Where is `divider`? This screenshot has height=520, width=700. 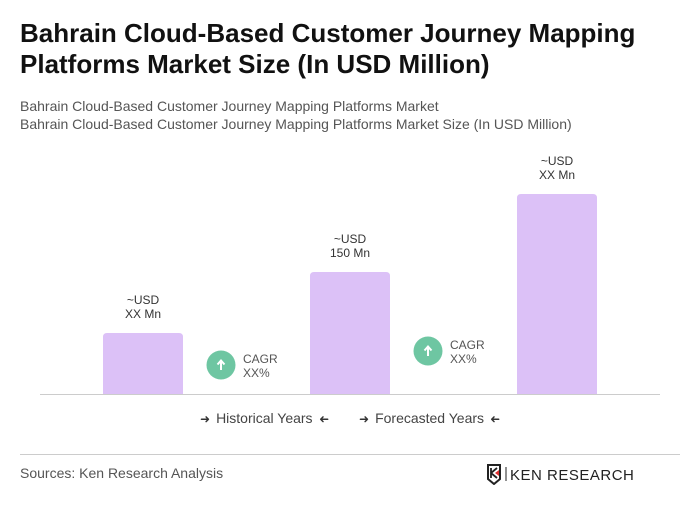 divider is located at coordinates (350, 454).